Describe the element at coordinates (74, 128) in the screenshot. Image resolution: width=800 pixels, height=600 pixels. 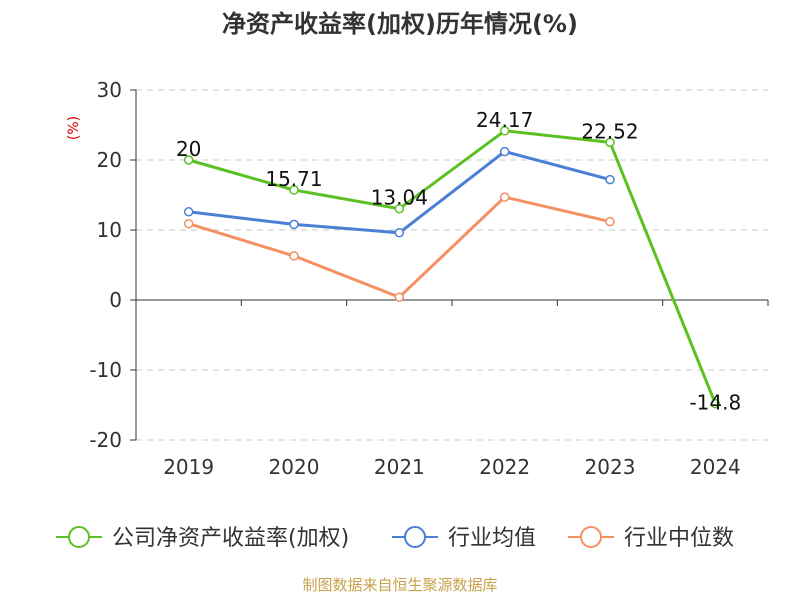
I see `y-axis-unit: (%)` at that location.